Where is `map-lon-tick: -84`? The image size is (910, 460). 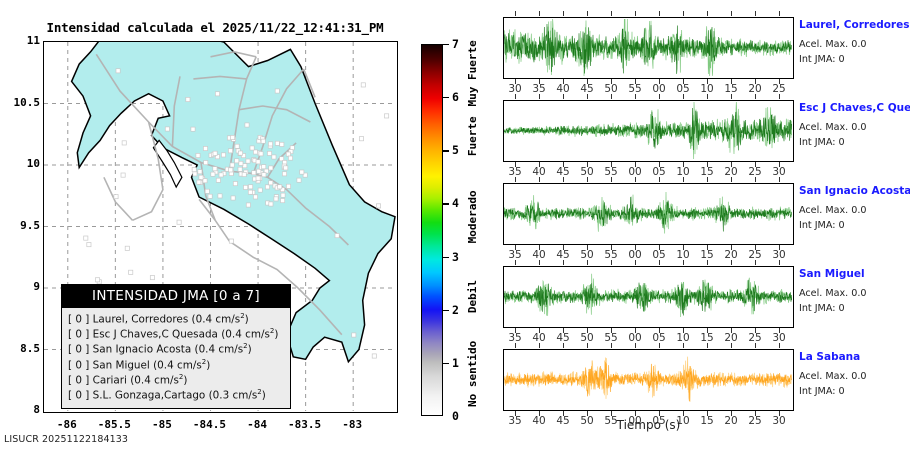
map-lon-tick: -84 is located at coordinates (257, 424).